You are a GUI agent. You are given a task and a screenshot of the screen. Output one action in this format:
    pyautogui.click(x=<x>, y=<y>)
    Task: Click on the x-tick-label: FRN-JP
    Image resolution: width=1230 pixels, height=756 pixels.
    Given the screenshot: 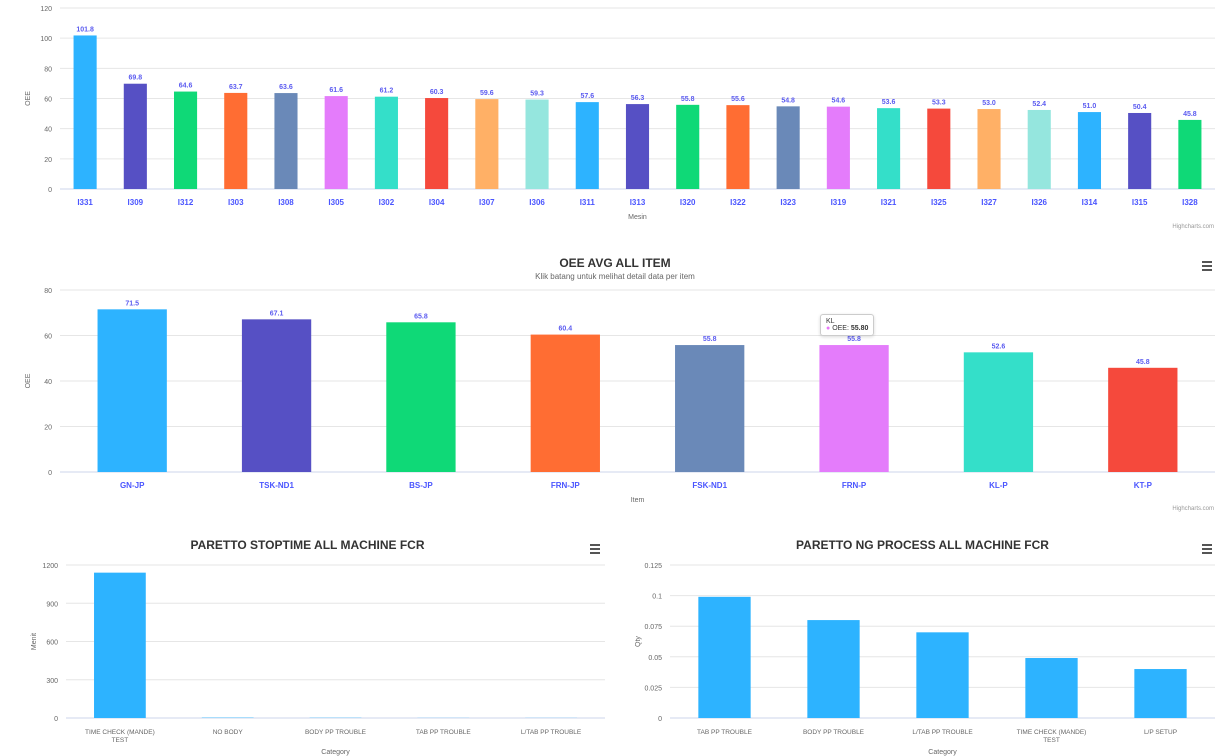 What is the action you would take?
    pyautogui.click(x=566, y=485)
    